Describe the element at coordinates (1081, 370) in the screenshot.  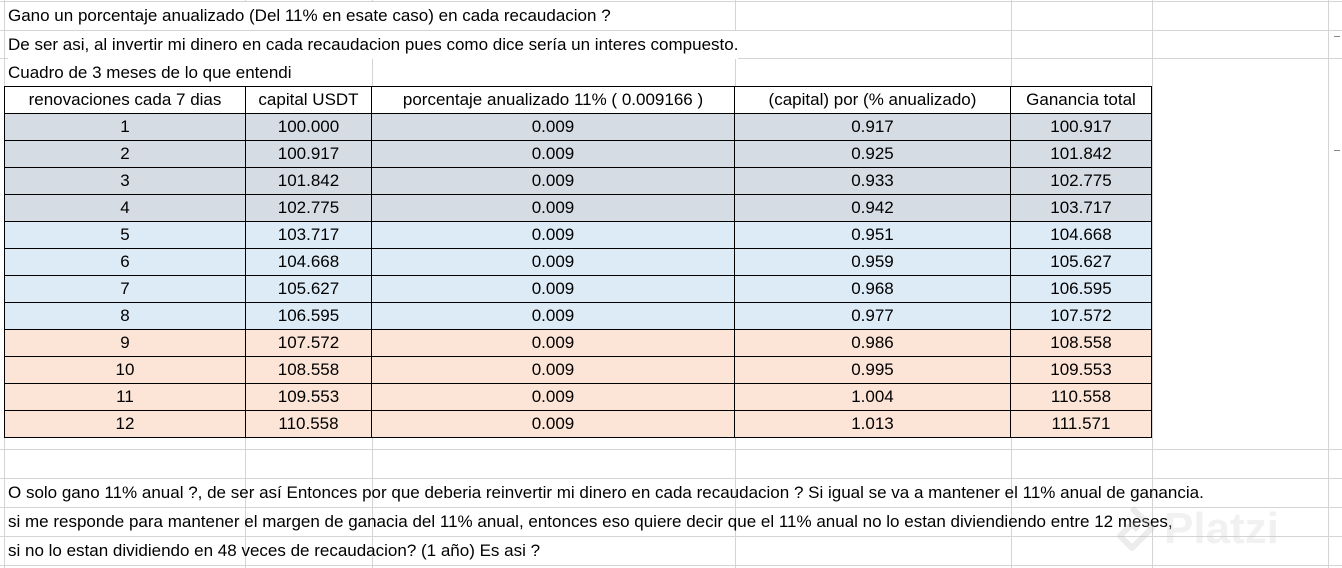
I see `cell-ganancia-total: 109.553` at that location.